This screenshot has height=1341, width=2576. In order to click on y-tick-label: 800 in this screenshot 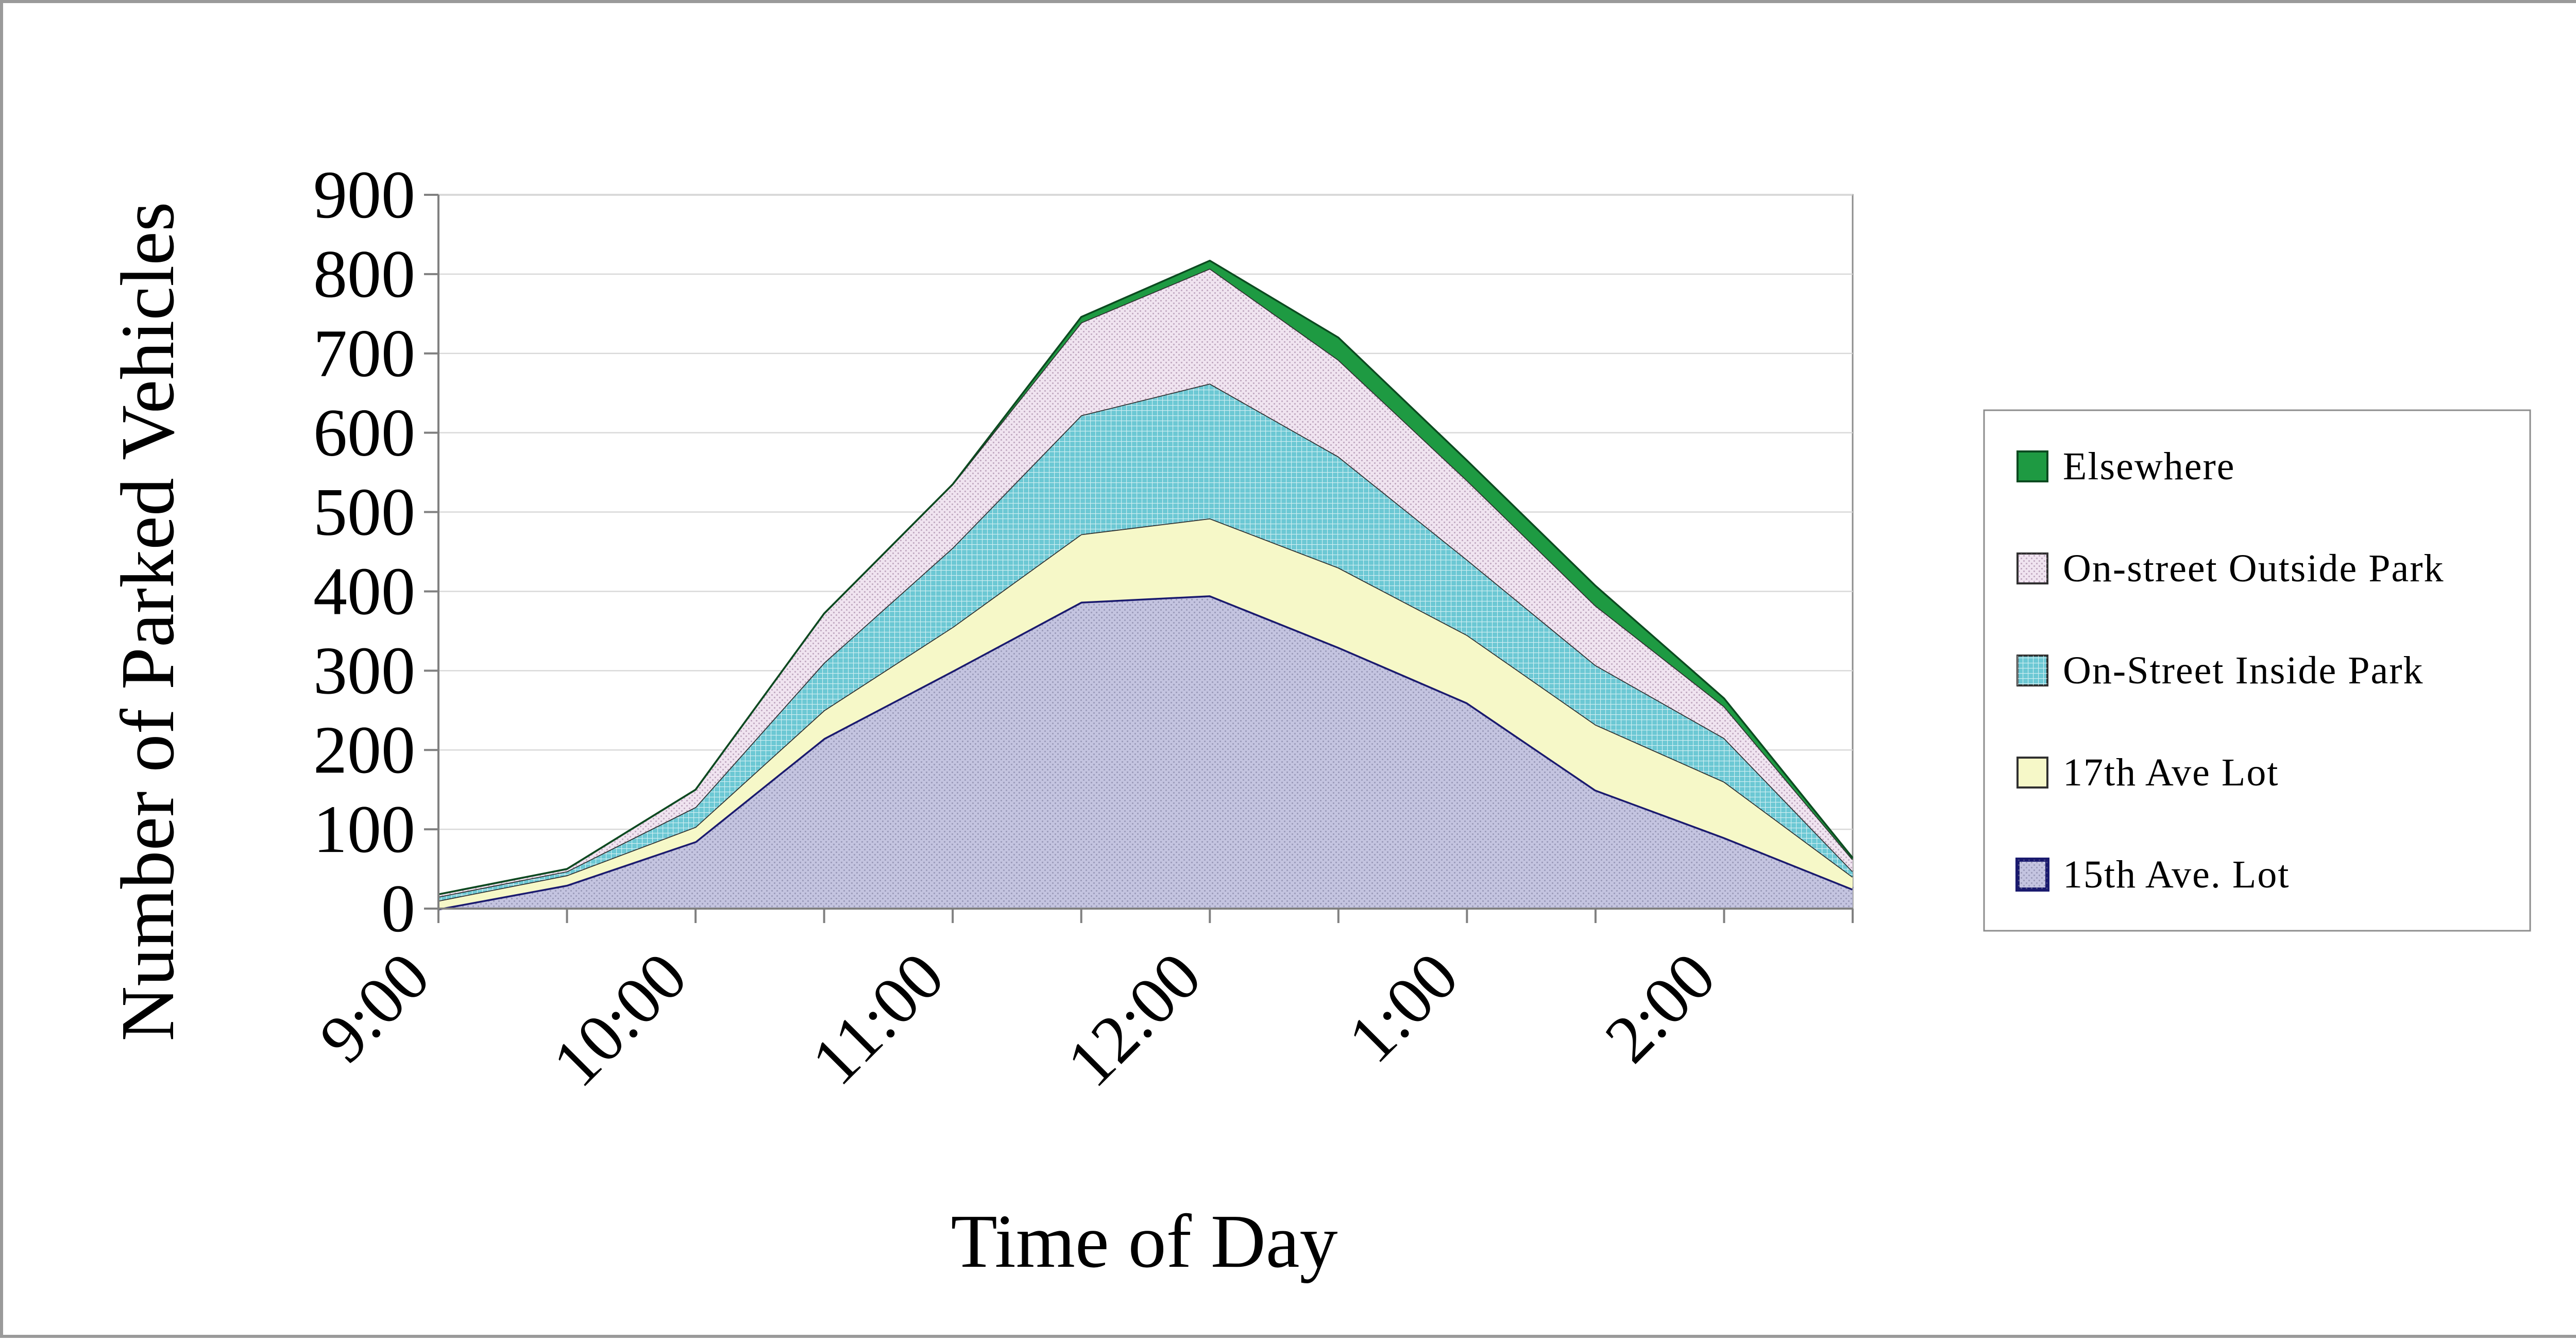, I will do `click(364, 274)`.